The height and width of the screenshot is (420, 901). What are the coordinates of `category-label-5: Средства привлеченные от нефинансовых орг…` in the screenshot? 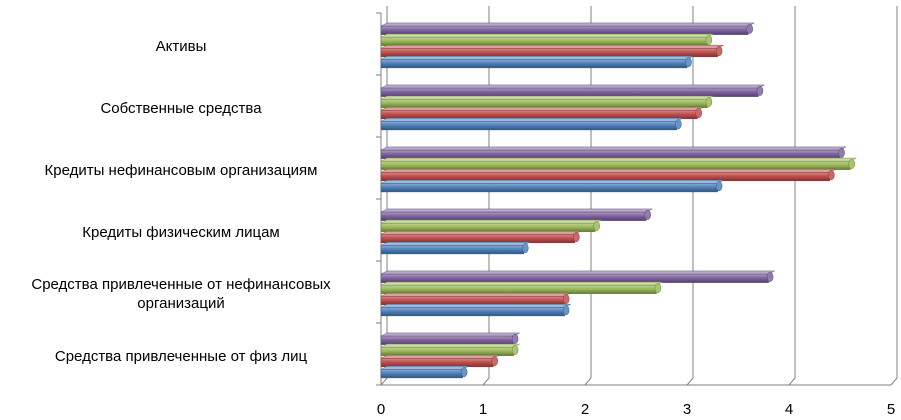 It's located at (181, 294).